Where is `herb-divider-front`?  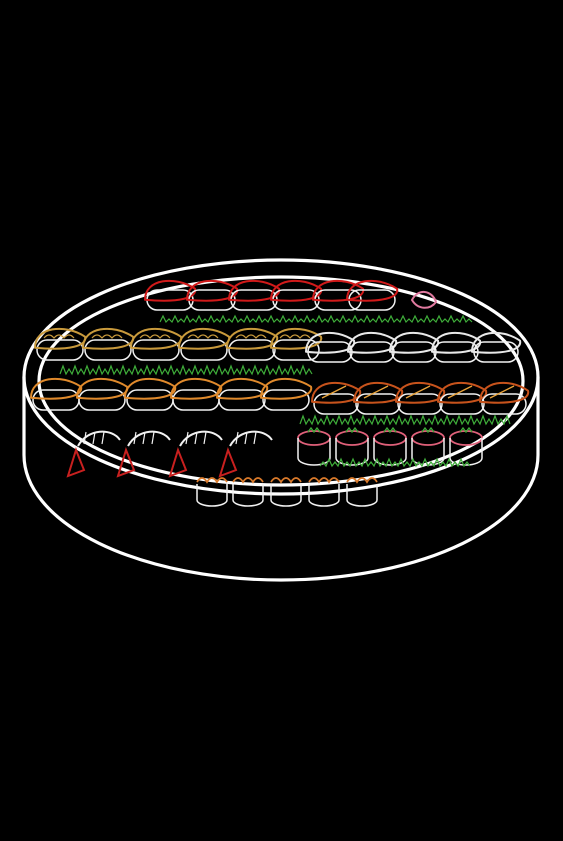 herb-divider-front is located at coordinates (395, 462).